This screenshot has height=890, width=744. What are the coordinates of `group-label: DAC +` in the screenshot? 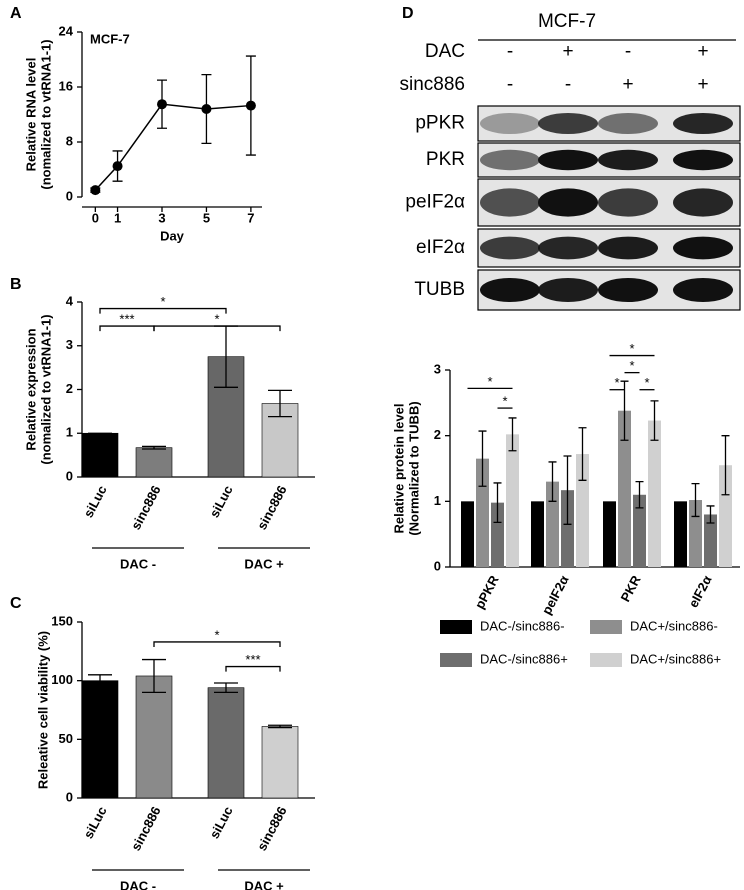 It's located at (264, 563).